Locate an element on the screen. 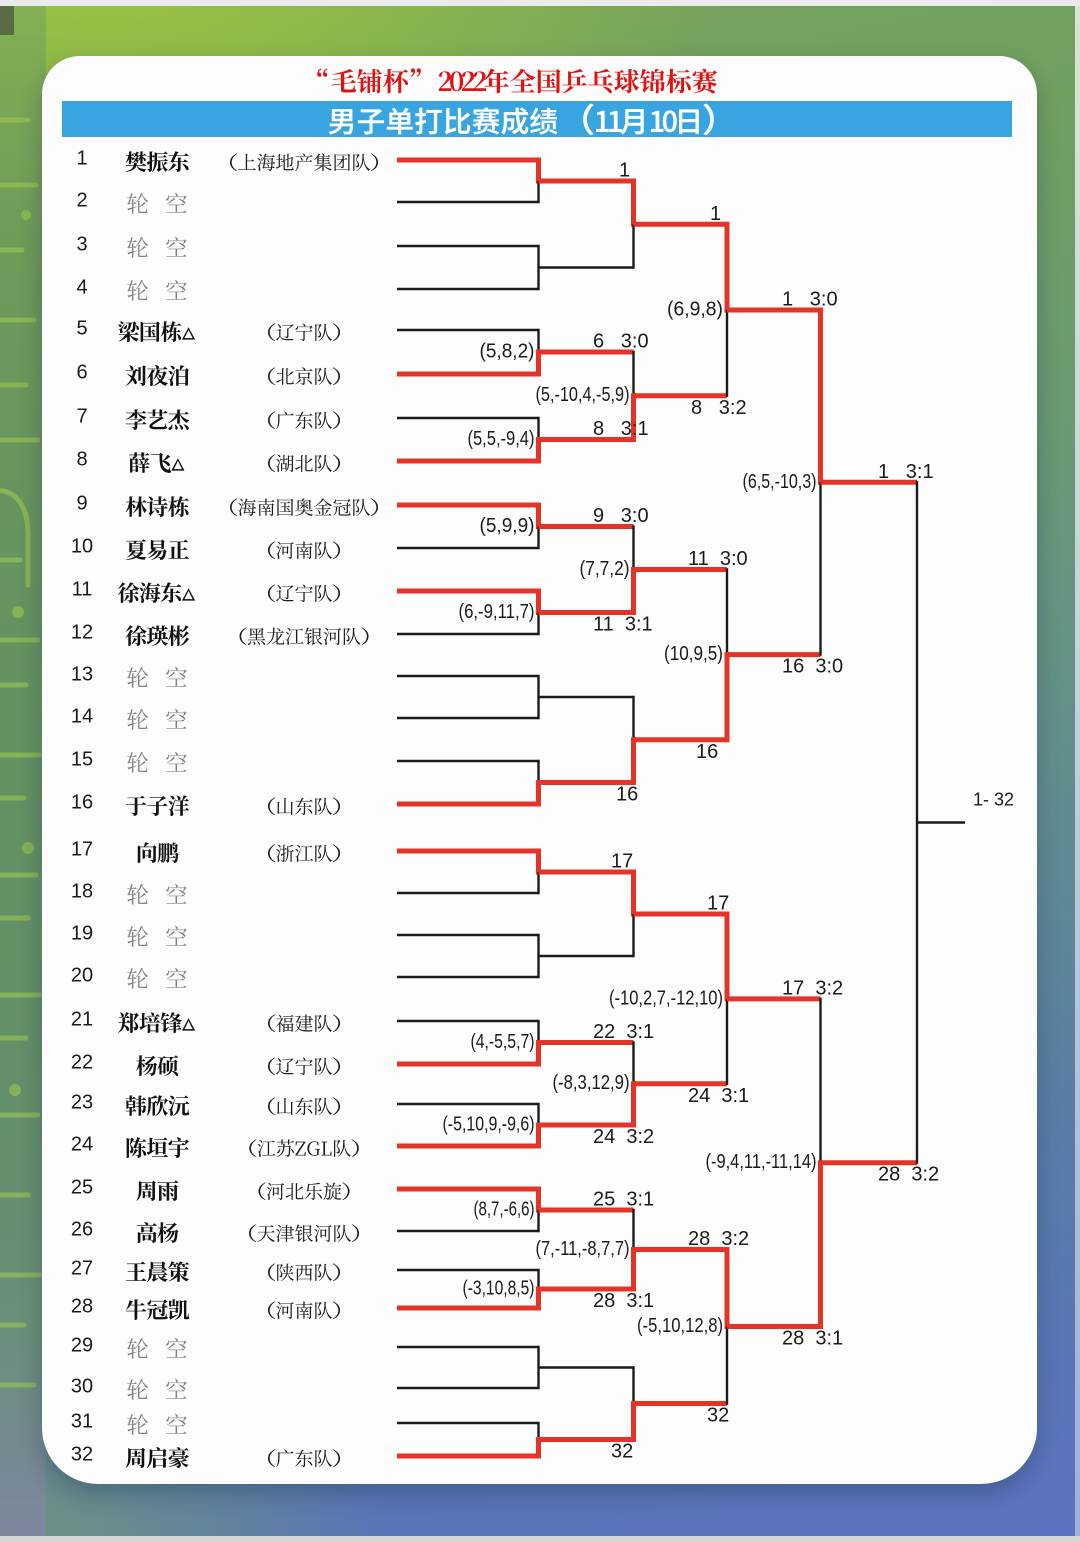 This screenshot has height=1542, width=1080. svg-text: 22 is located at coordinates (82, 1063).